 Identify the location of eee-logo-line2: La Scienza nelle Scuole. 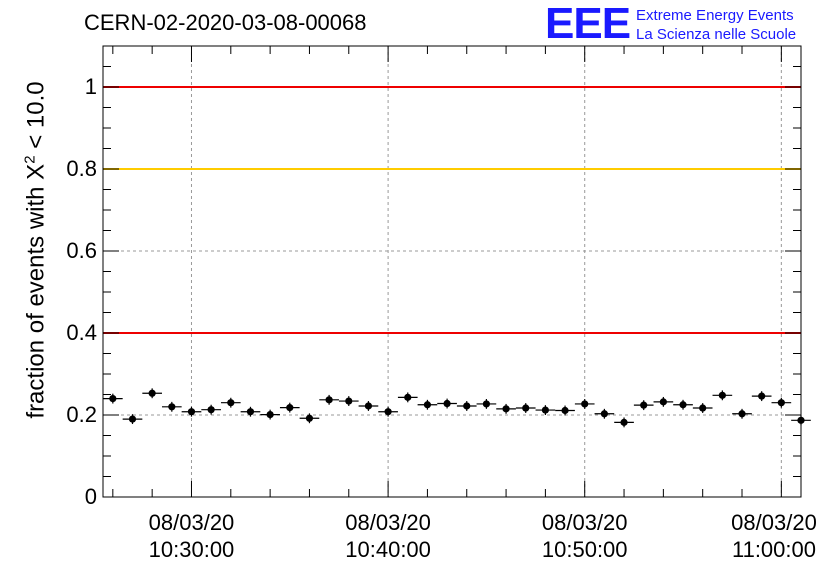
(716, 34).